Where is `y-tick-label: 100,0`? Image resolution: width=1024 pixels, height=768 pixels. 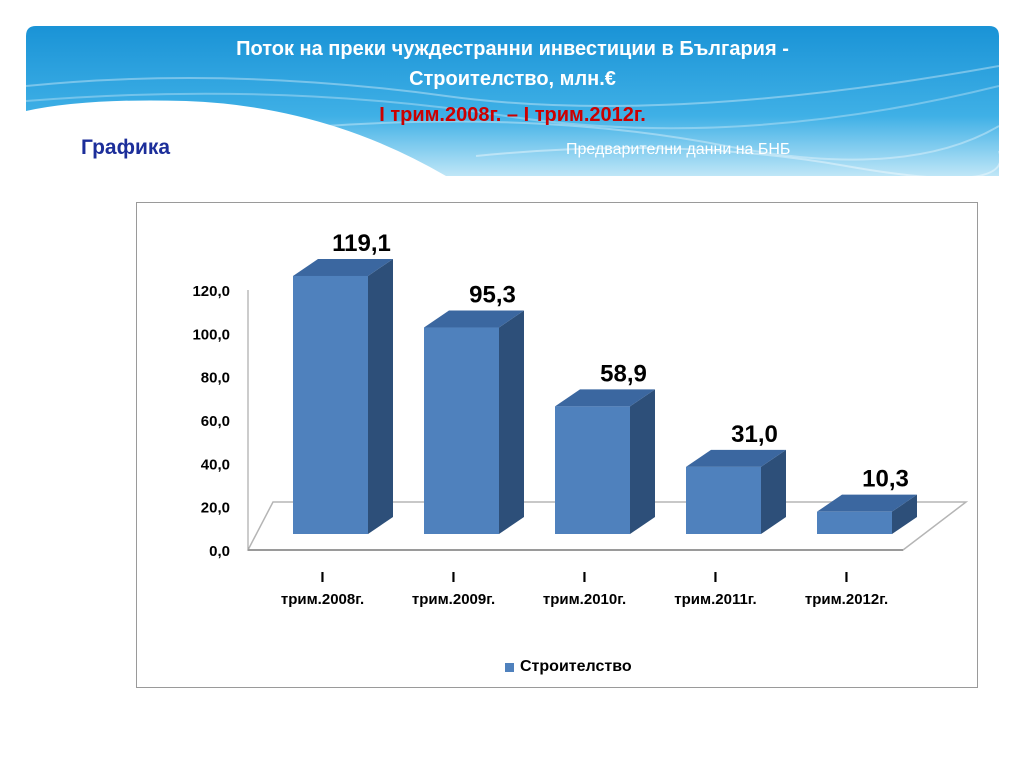 y-tick-label: 100,0 is located at coordinates (211, 334).